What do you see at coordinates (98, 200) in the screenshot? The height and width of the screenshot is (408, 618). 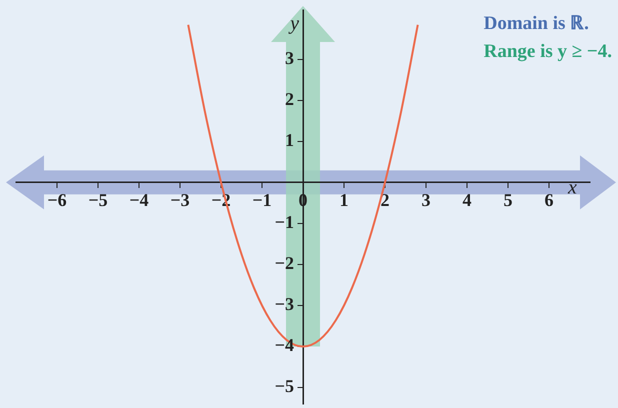 I see `x-tick-label: −5` at bounding box center [98, 200].